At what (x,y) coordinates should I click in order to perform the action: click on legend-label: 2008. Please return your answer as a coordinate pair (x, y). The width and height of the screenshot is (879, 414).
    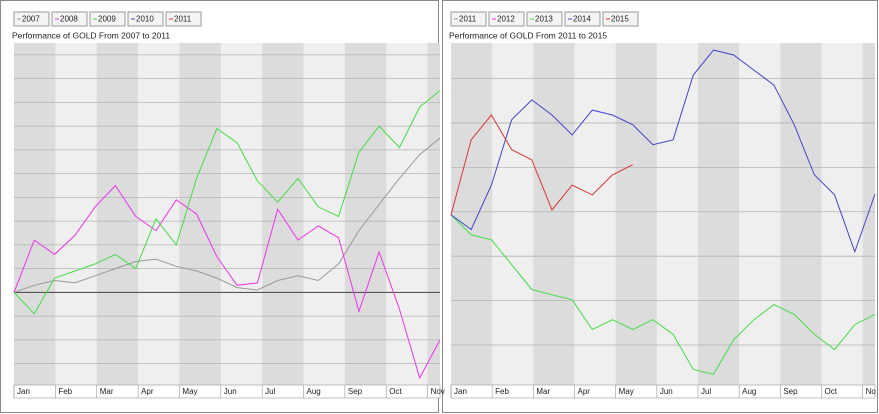
    Looking at the image, I should click on (69, 19).